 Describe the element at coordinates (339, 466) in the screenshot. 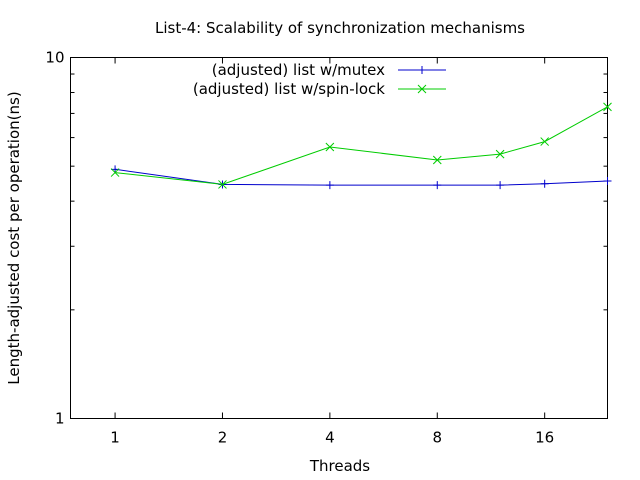

I see `x-axis-label: Threads` at that location.